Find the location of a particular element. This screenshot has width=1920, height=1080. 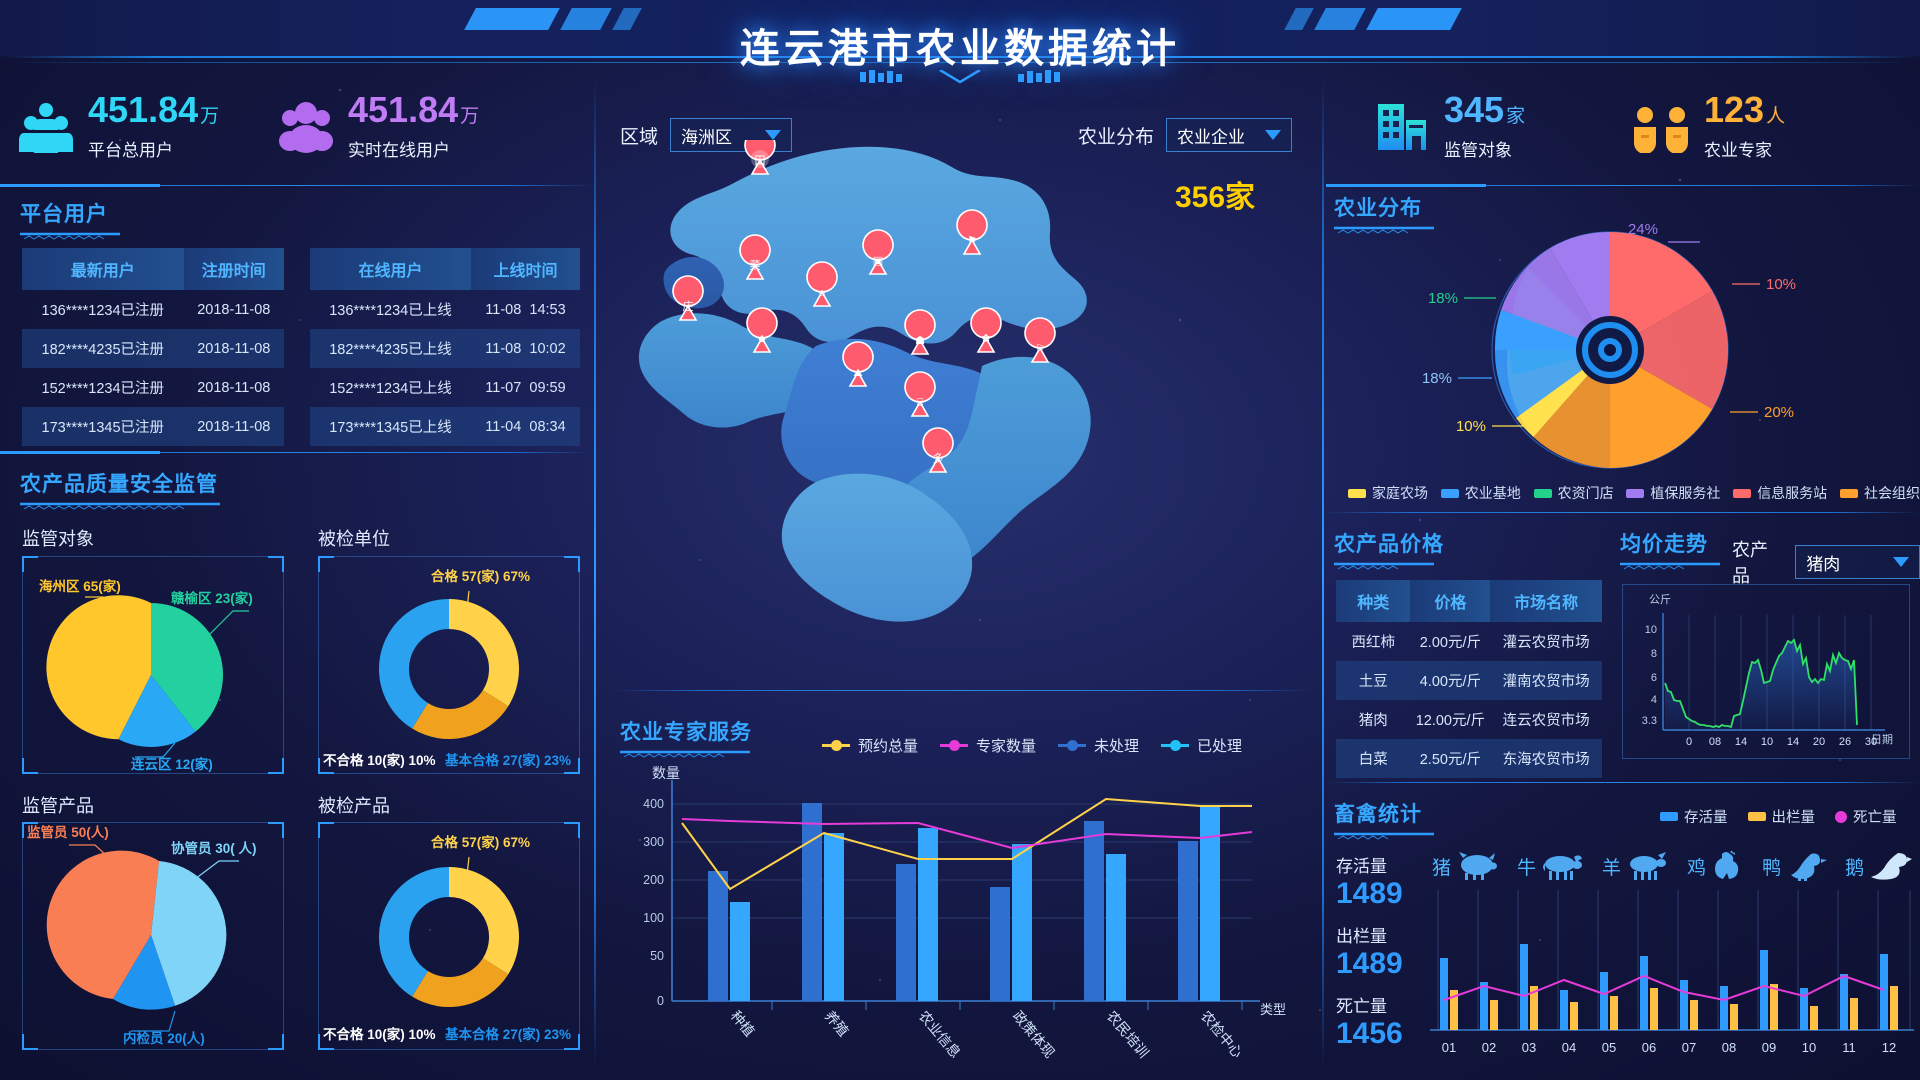

table-row: 西红柿 2.00元/斤 灌云农贸市场 is located at coordinates (1469, 641).